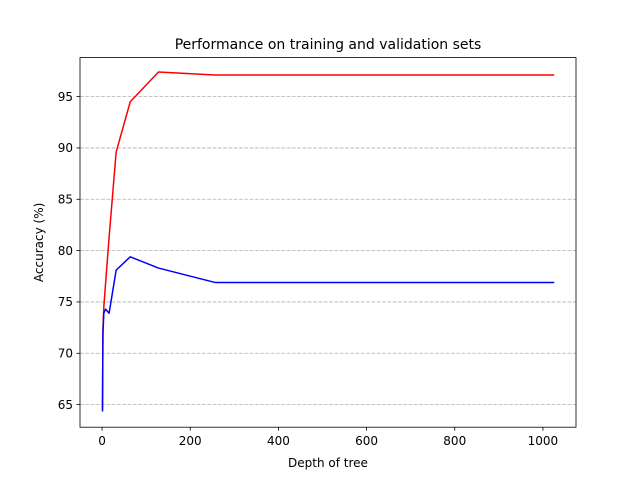 The height and width of the screenshot is (484, 640). I want to click on x-tick-label: 200, so click(190, 441).